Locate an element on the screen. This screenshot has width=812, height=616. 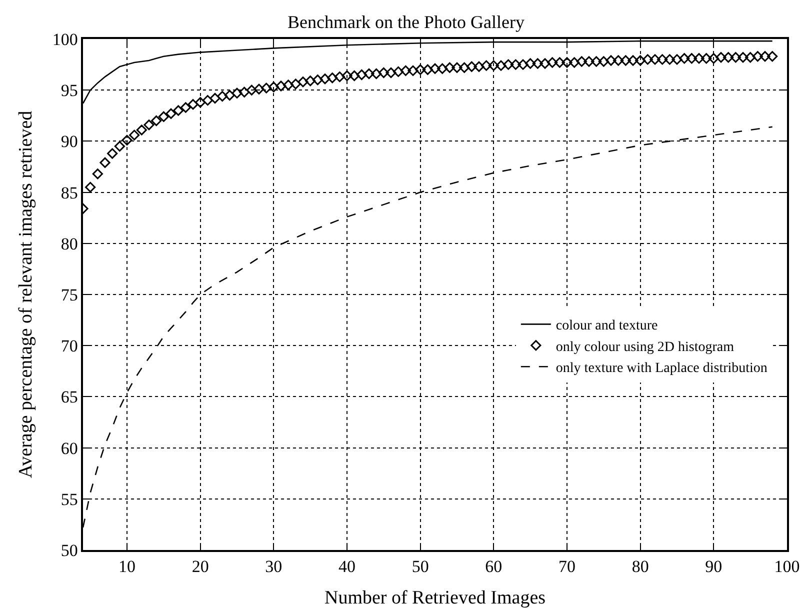
x-tick-label: 30 is located at coordinates (273, 566).